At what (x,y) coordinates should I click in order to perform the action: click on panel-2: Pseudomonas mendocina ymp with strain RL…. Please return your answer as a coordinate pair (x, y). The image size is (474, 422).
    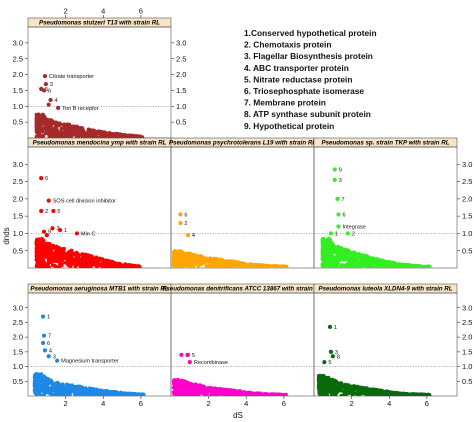
    Looking at the image, I should click on (92, 203).